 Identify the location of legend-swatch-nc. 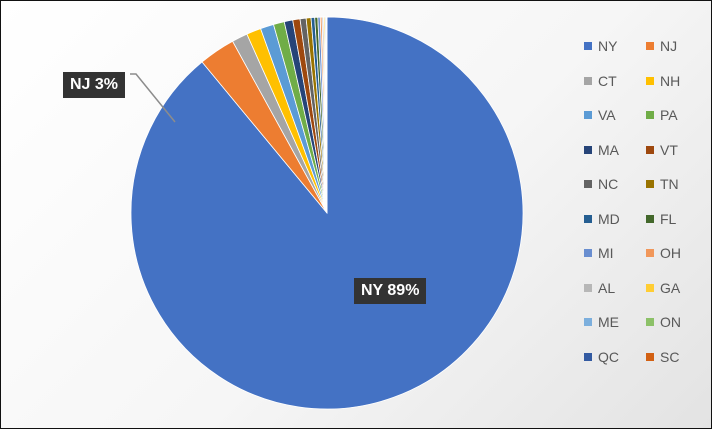
(588, 184).